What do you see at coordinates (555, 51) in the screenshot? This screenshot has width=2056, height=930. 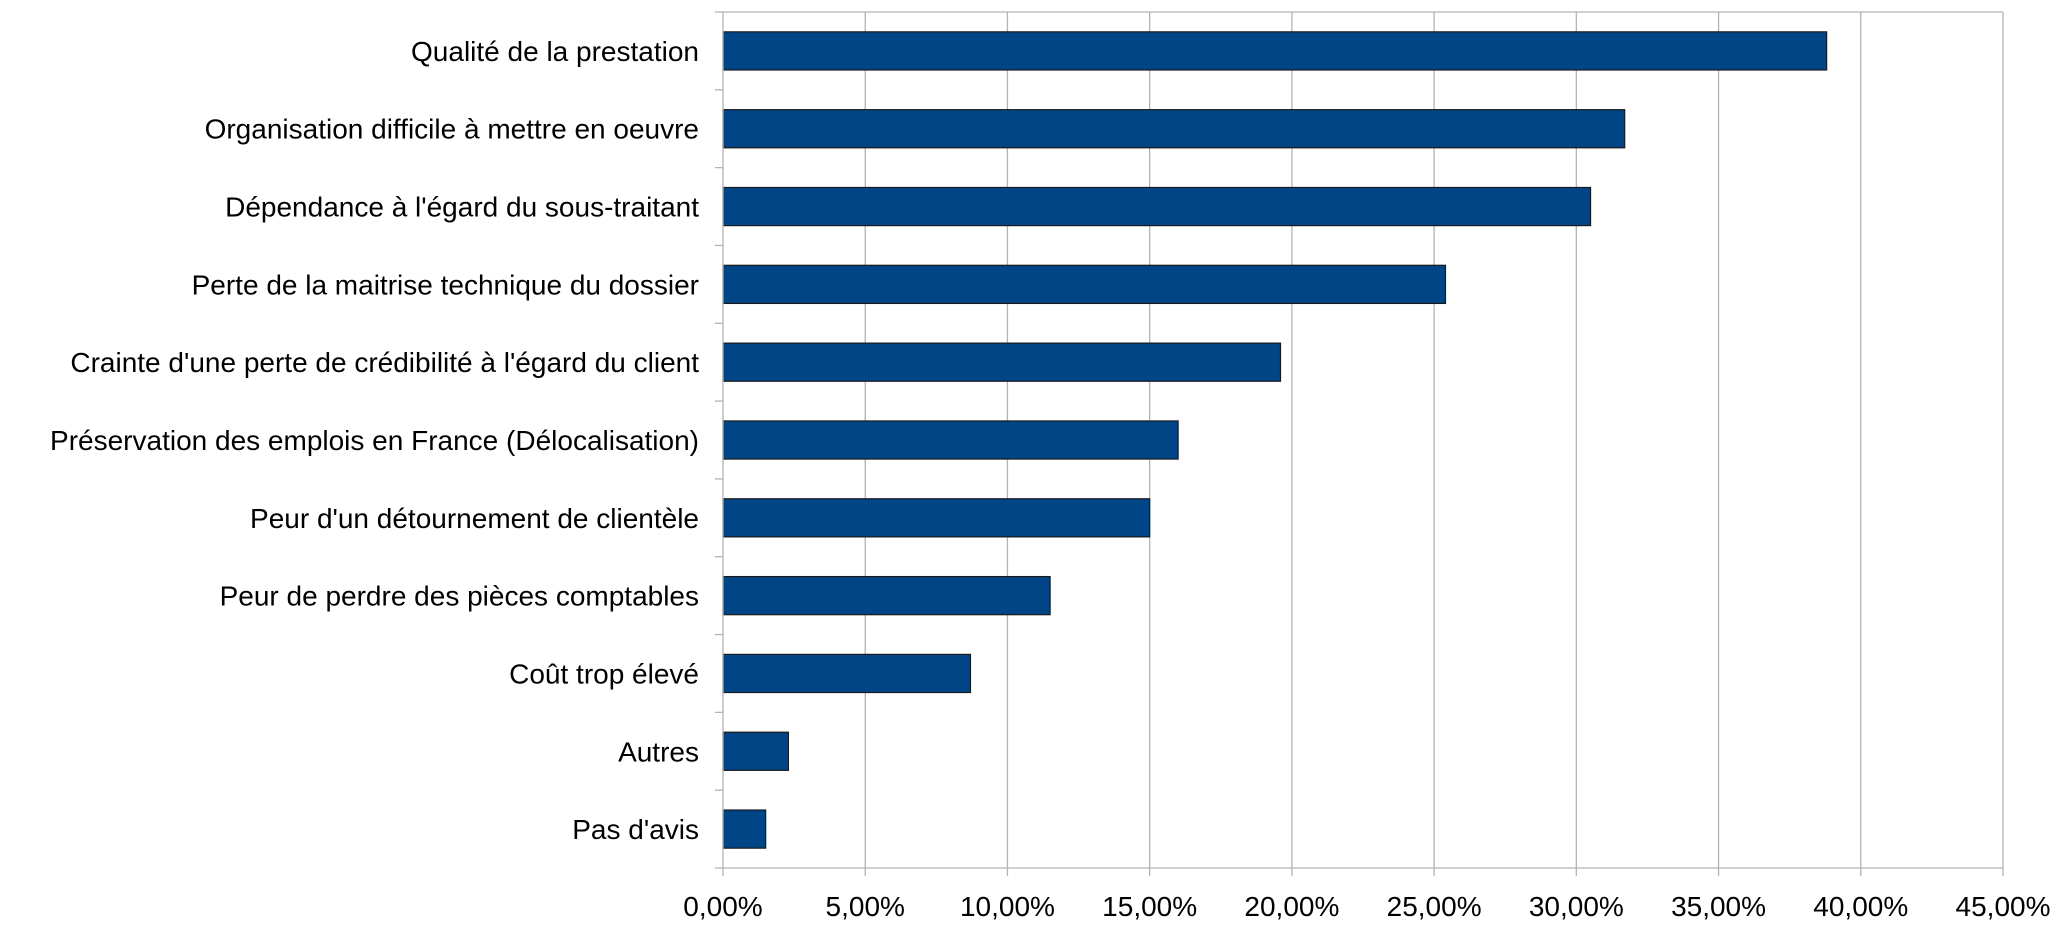 I see `category-label-0: Qualité de la prestation` at bounding box center [555, 51].